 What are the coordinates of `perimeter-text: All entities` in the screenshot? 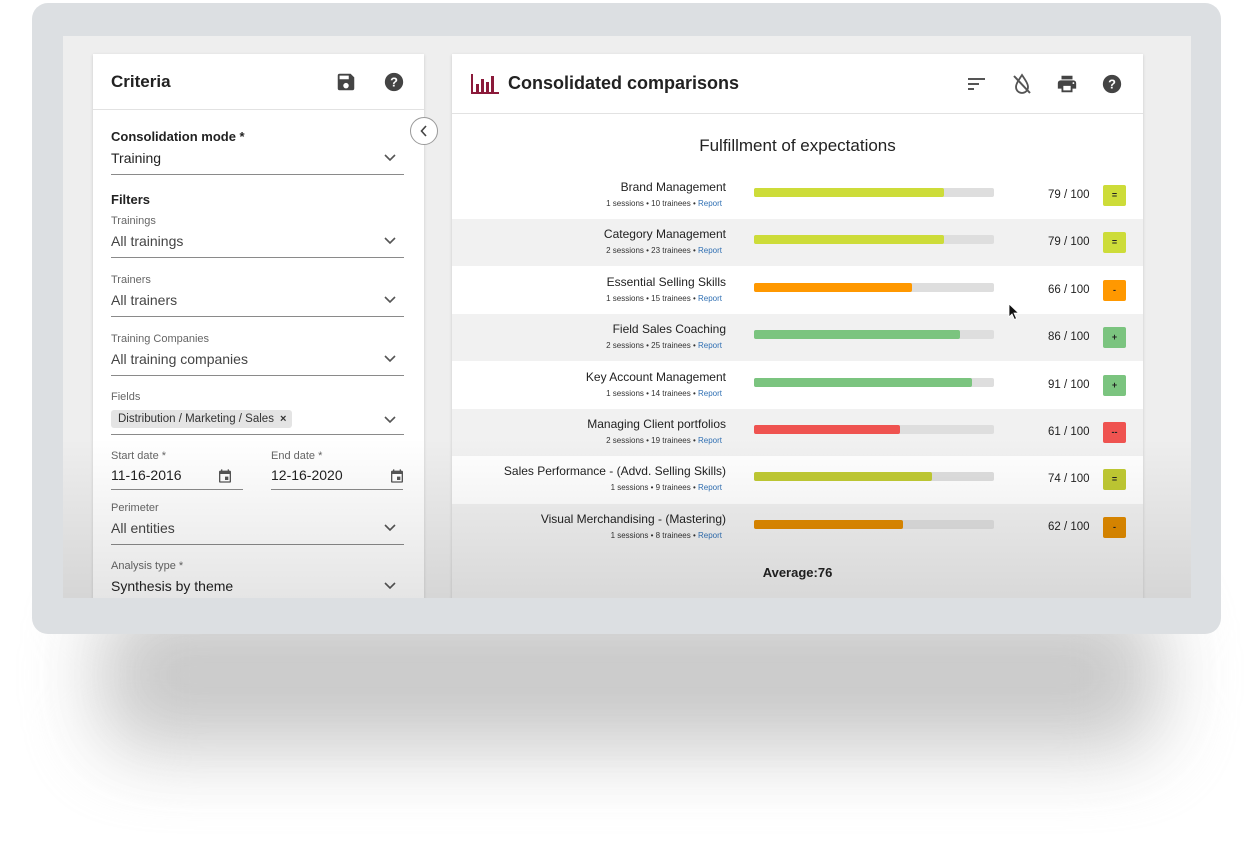 It's located at (143, 528).